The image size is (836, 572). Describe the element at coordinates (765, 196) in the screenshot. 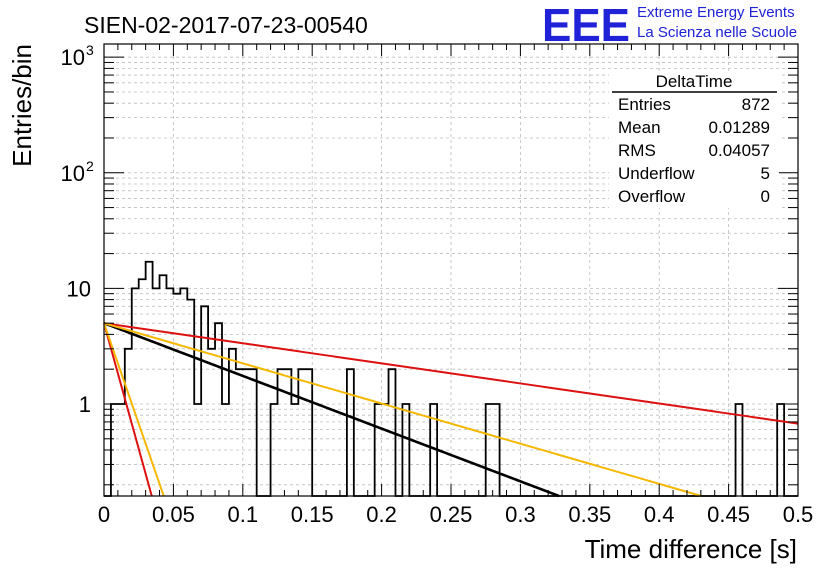

I see `stats-row-value: 0` at that location.